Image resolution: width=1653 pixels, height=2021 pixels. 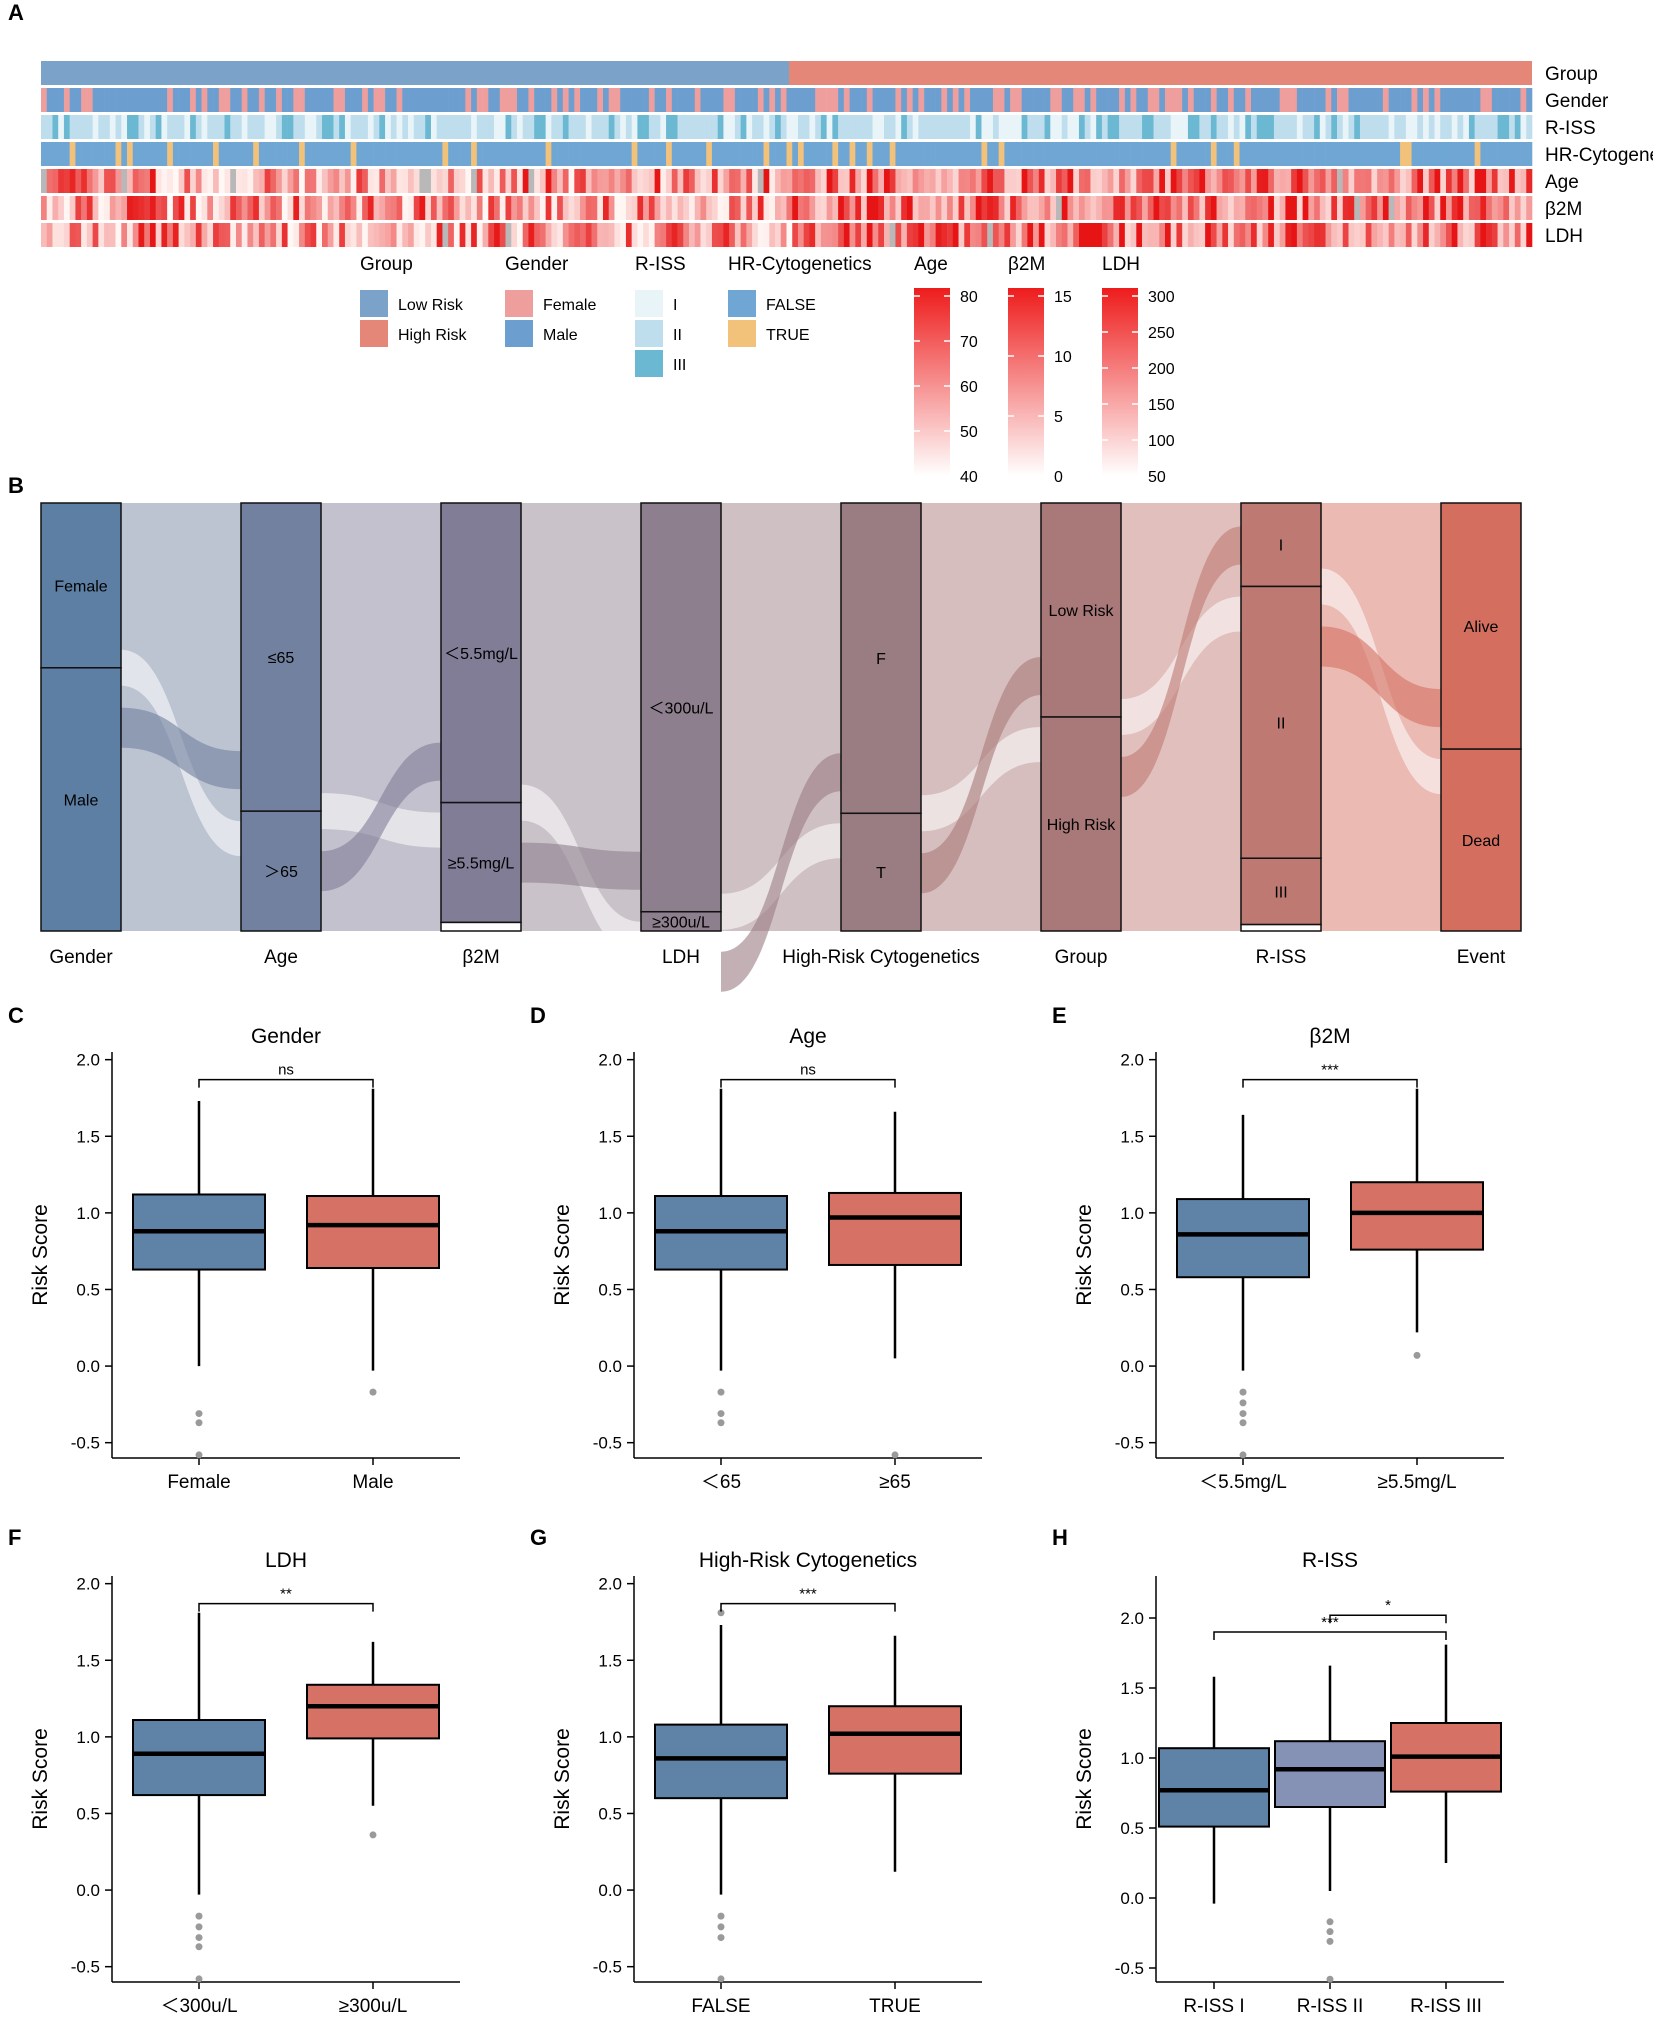 What do you see at coordinates (1063, 357) in the screenshot?
I see `colorbar-tick-label: 10` at bounding box center [1063, 357].